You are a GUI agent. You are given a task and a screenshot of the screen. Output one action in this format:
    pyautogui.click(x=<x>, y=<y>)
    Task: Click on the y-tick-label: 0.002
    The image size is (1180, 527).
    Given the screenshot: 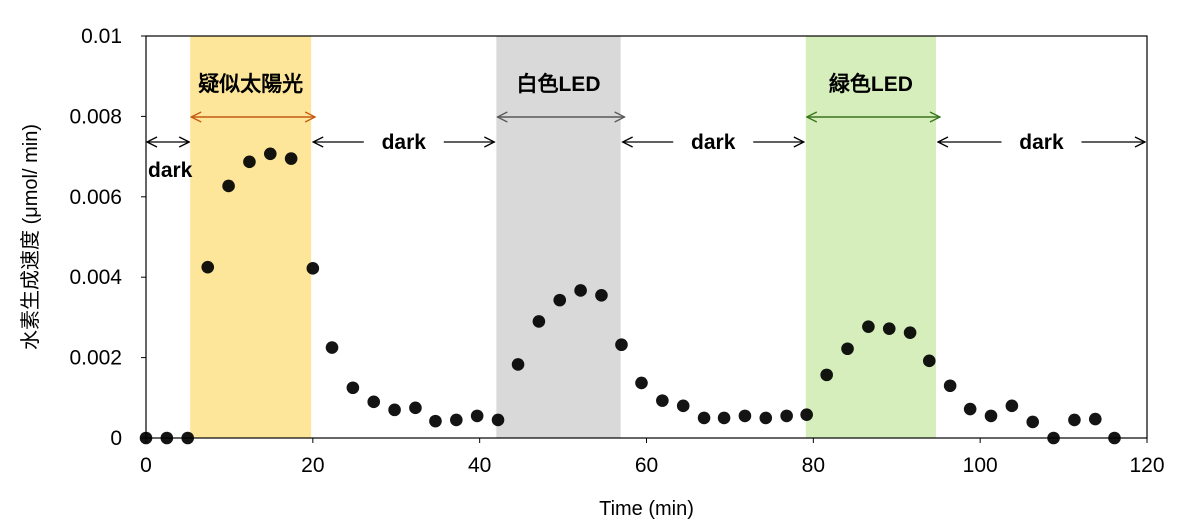 What is the action you would take?
    pyautogui.click(x=95, y=358)
    